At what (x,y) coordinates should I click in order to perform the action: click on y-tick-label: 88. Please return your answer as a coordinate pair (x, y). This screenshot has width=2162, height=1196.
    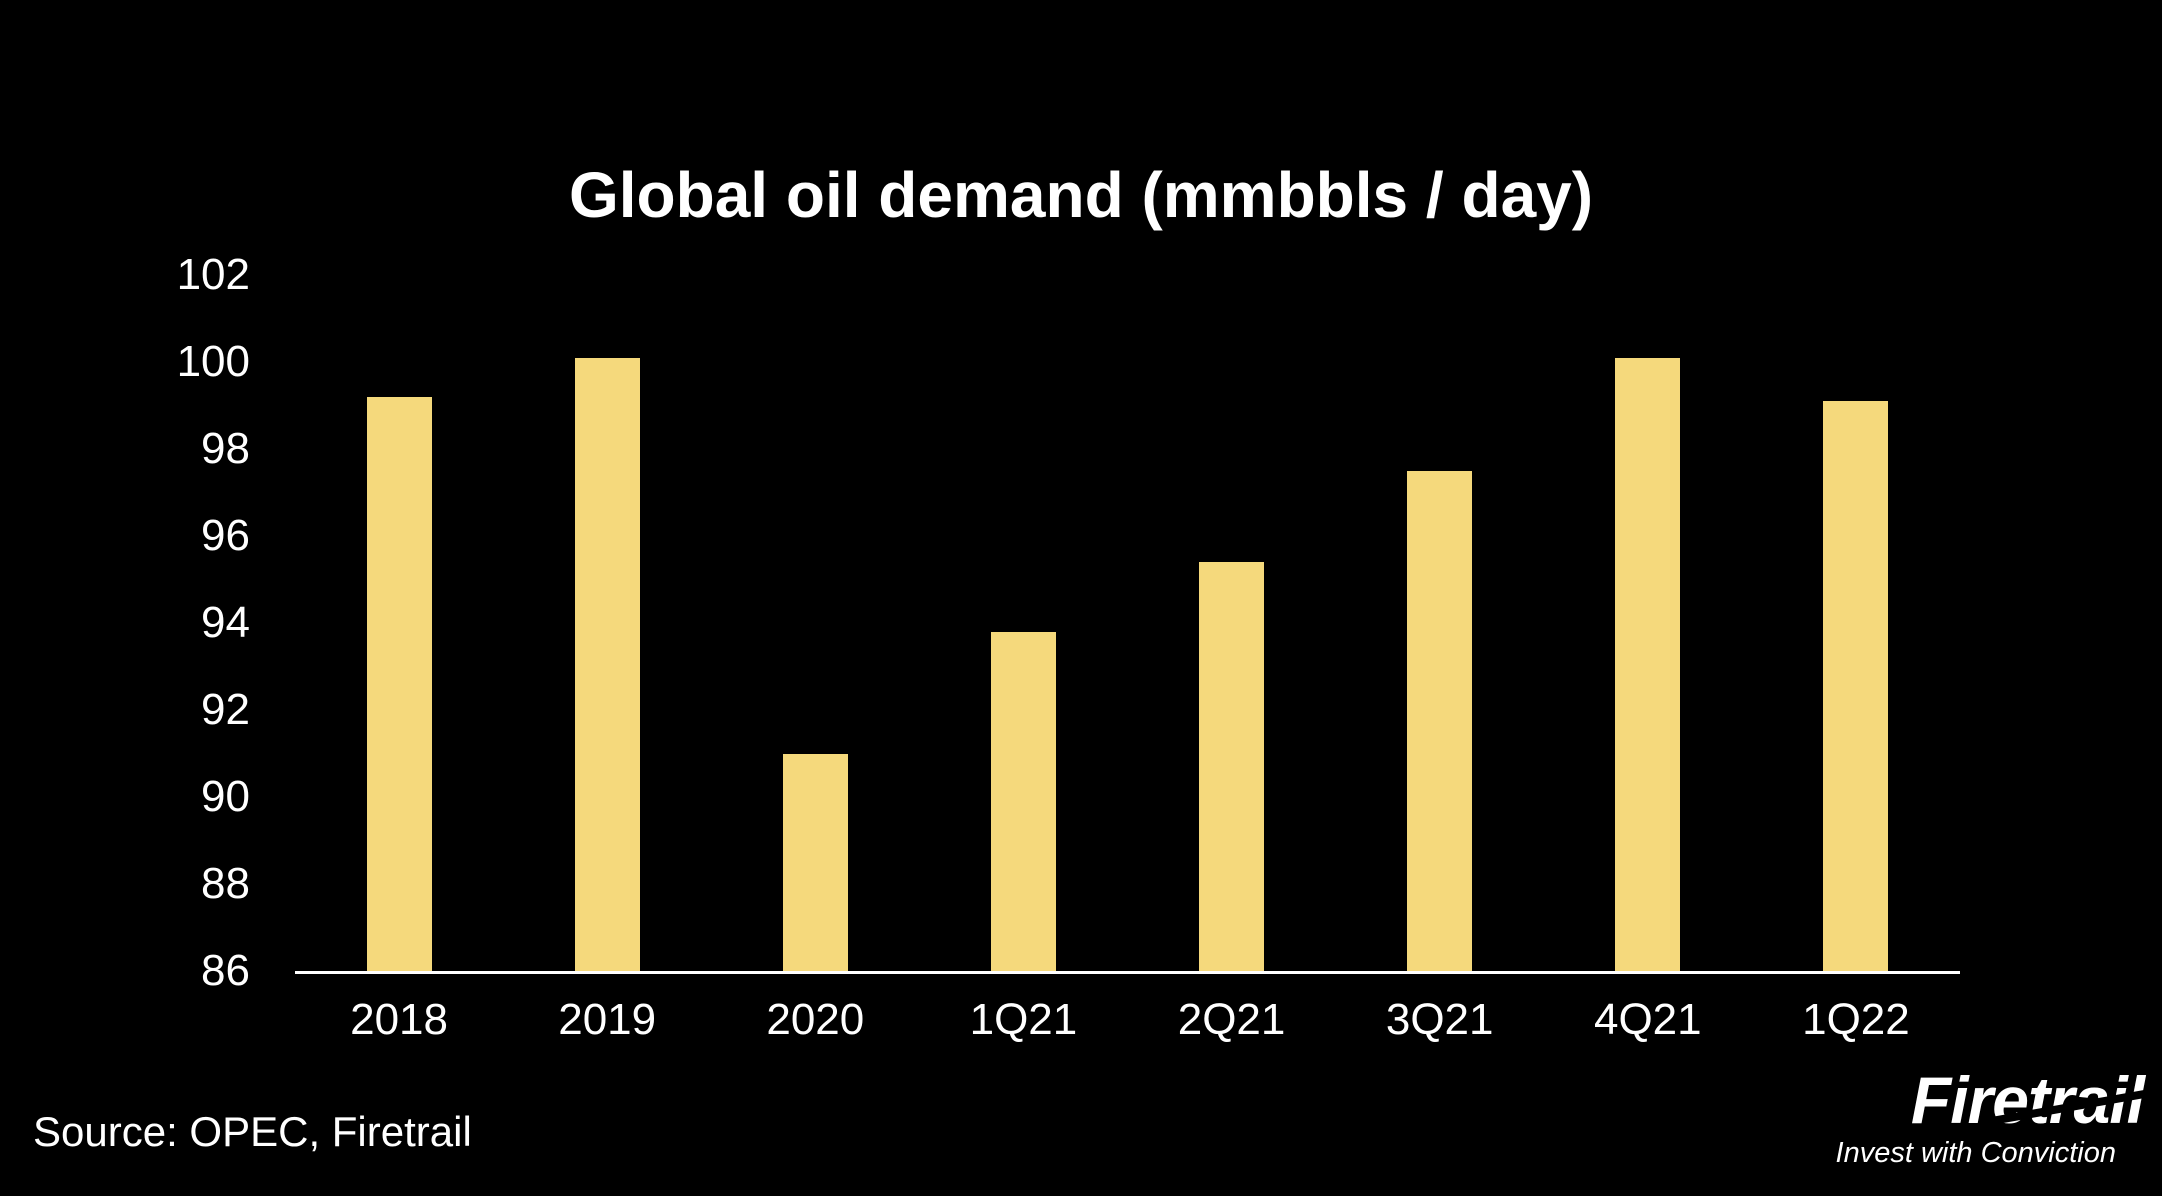
    Looking at the image, I should click on (225, 883).